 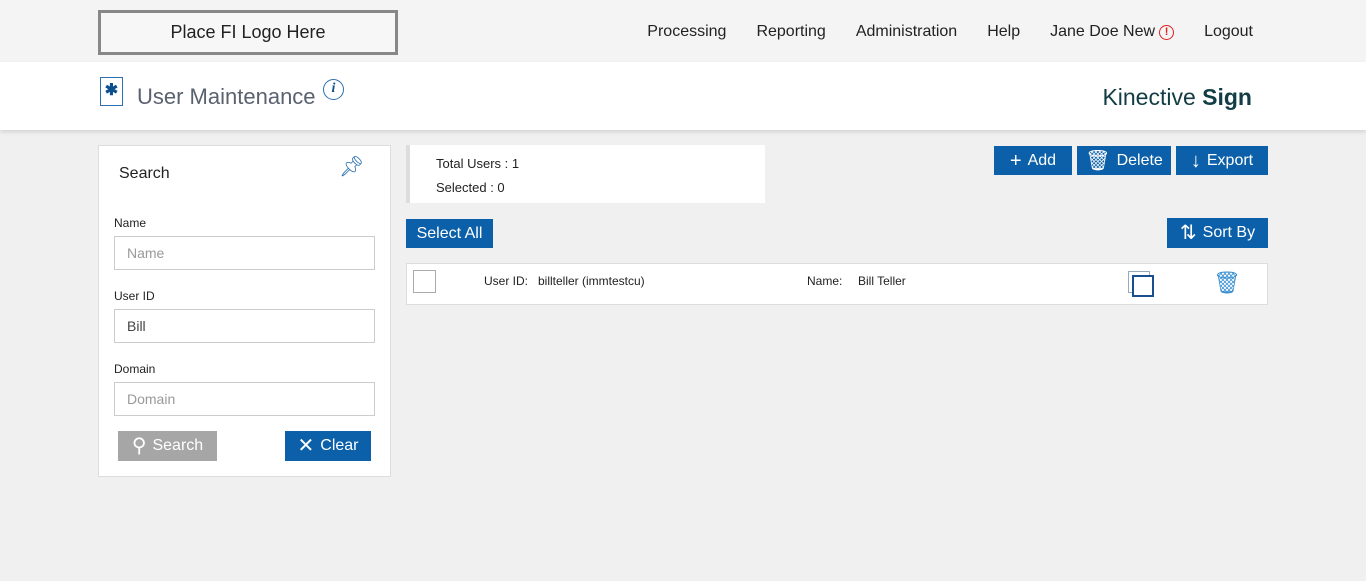 What do you see at coordinates (791, 31) in the screenshot?
I see `nav-reporting: Reporting` at bounding box center [791, 31].